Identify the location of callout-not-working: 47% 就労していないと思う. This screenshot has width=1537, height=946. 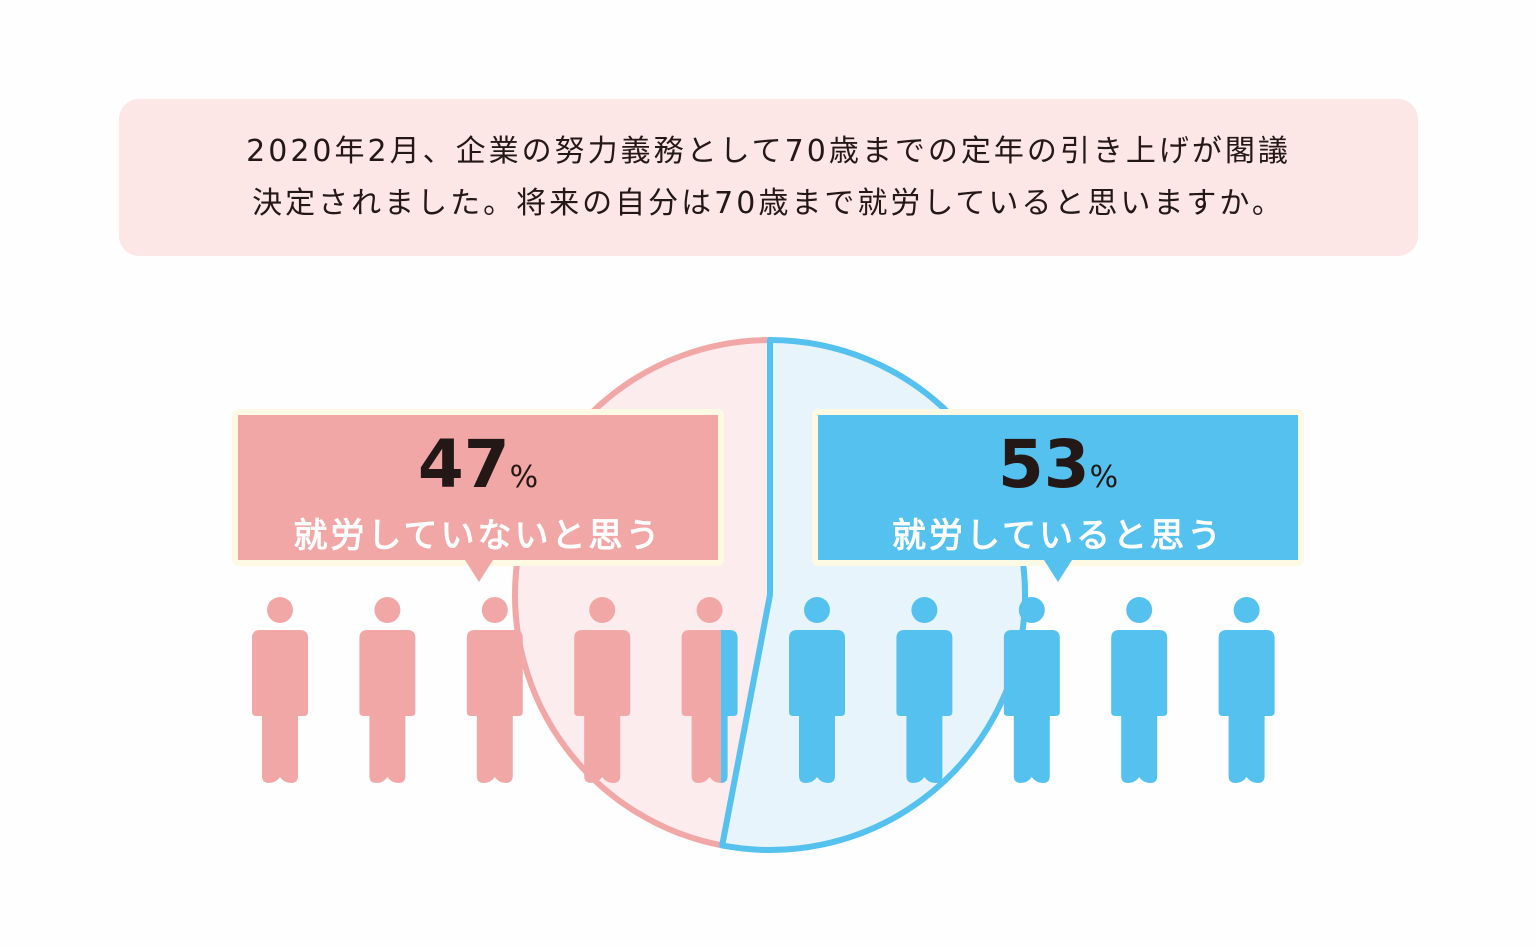
(478, 487).